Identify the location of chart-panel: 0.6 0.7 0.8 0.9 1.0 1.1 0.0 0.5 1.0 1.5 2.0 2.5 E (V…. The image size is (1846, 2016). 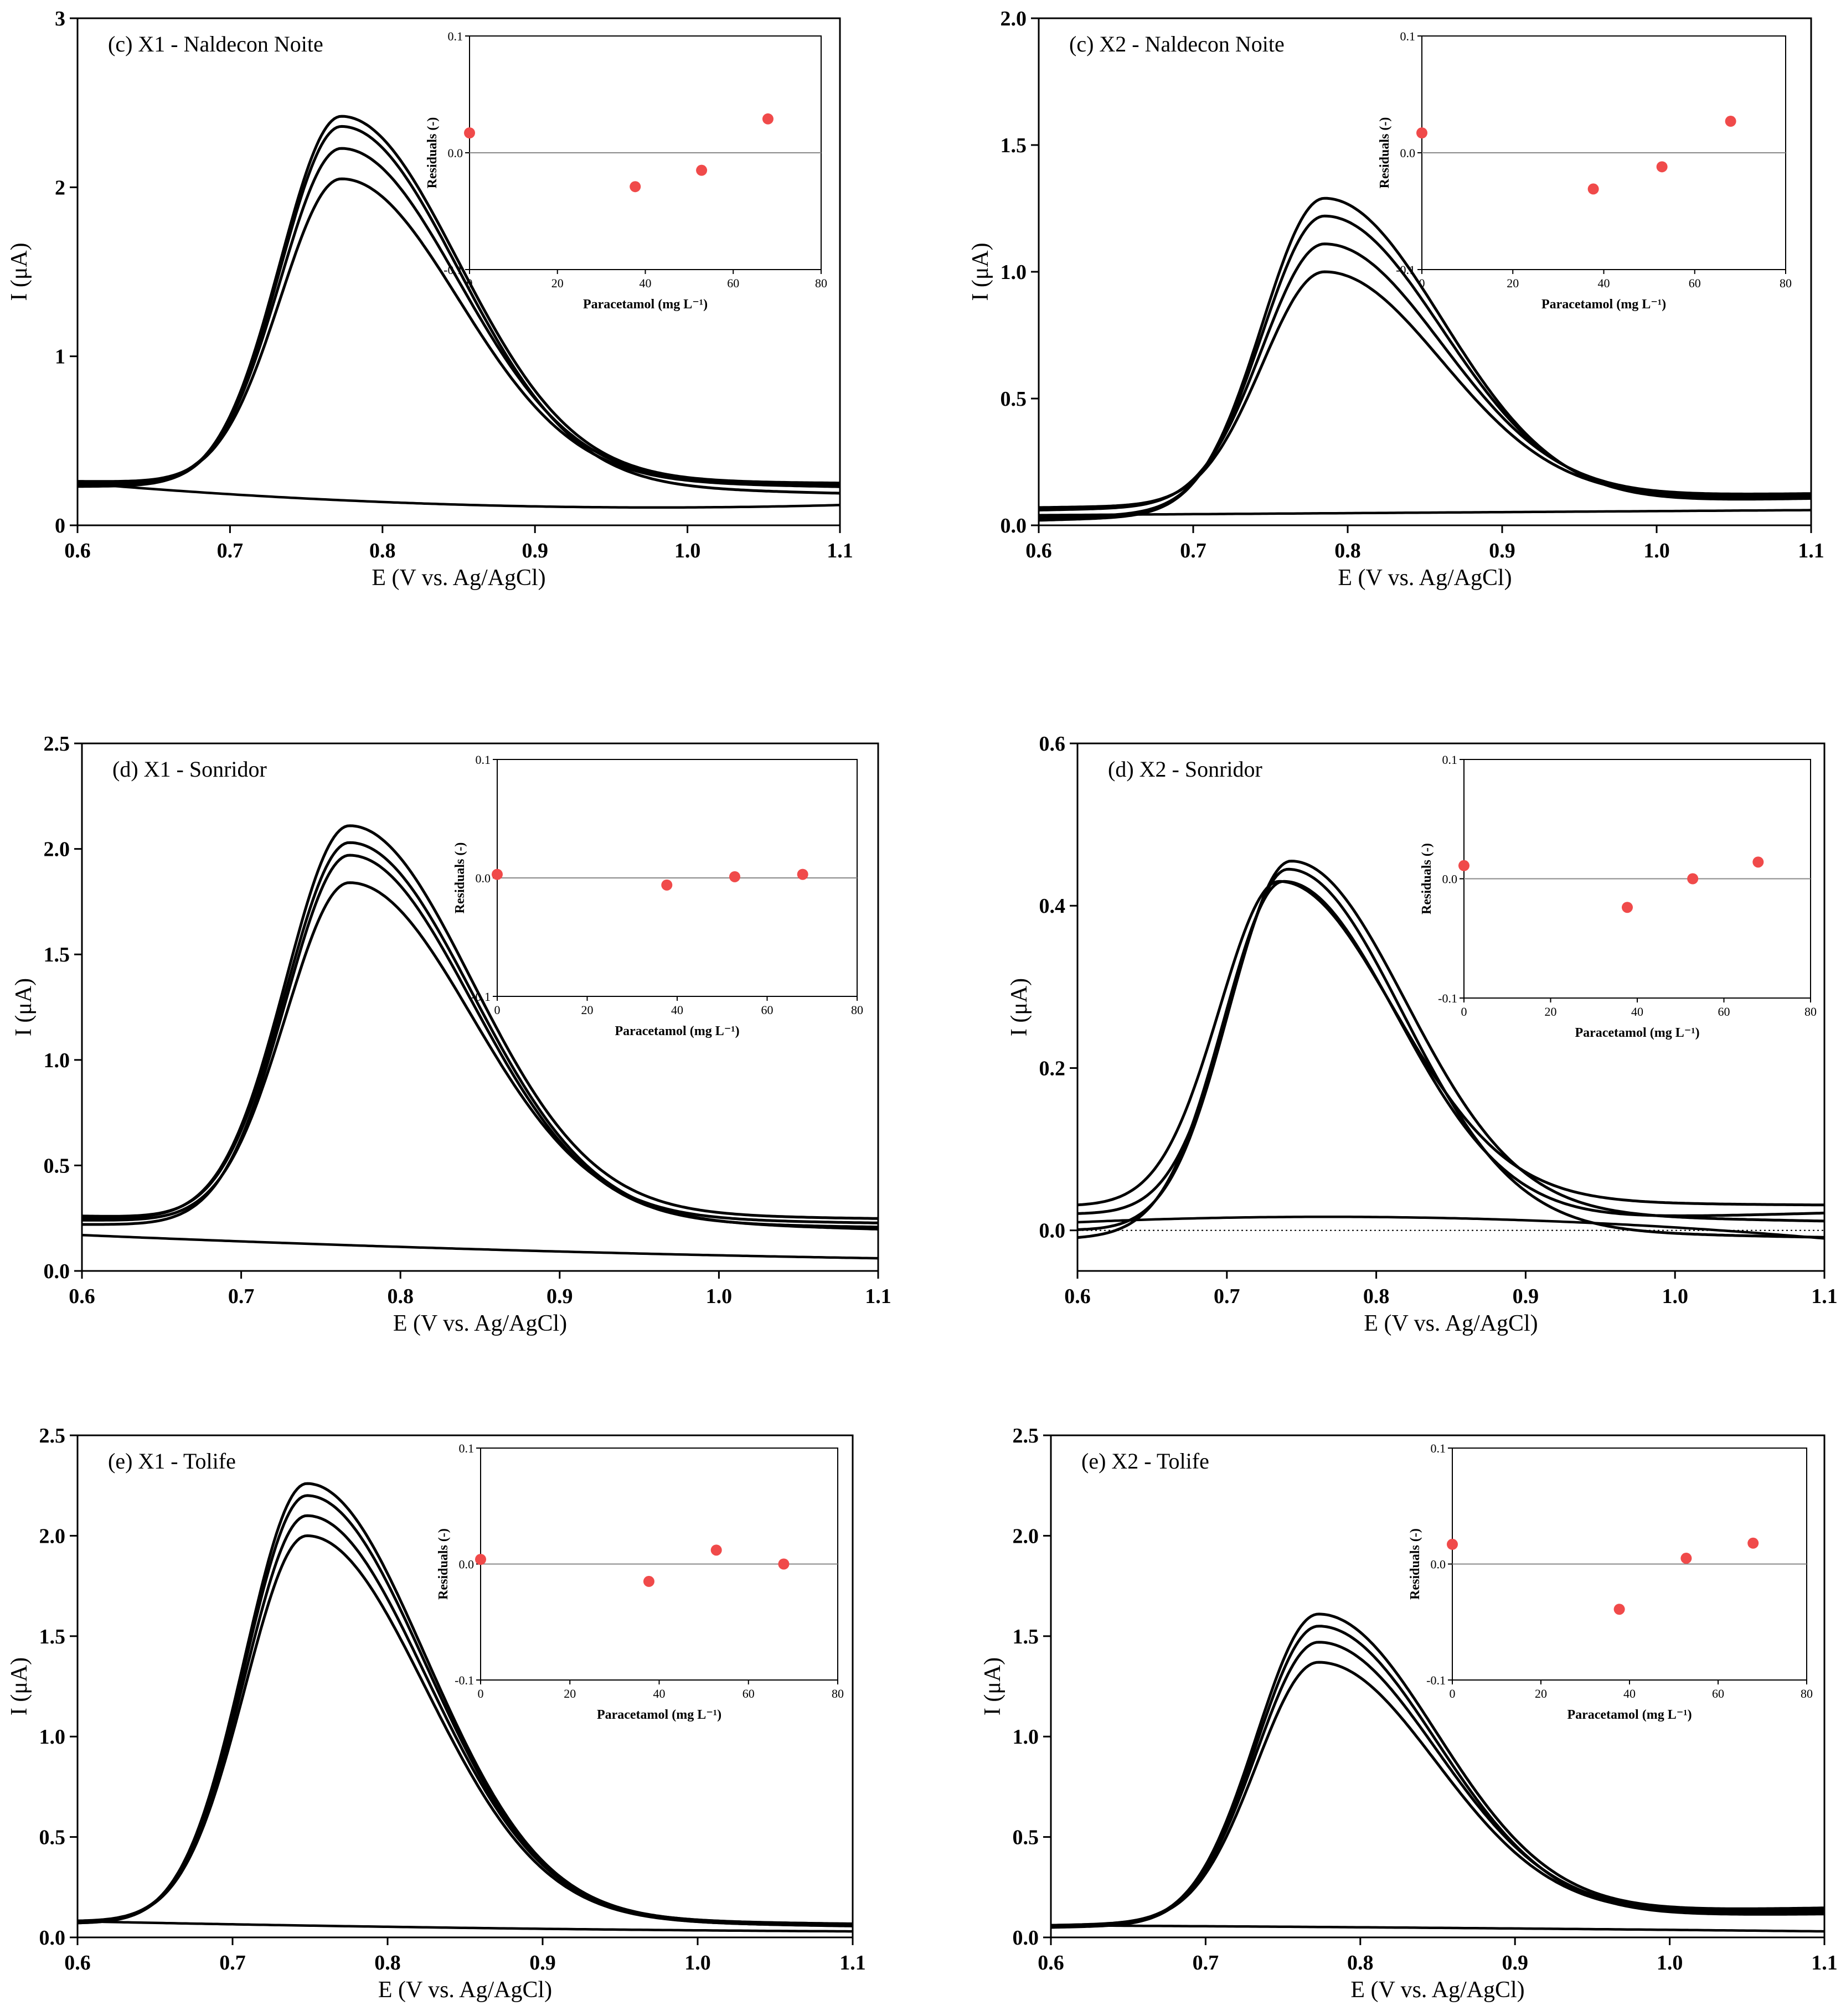
(1409, 1713).